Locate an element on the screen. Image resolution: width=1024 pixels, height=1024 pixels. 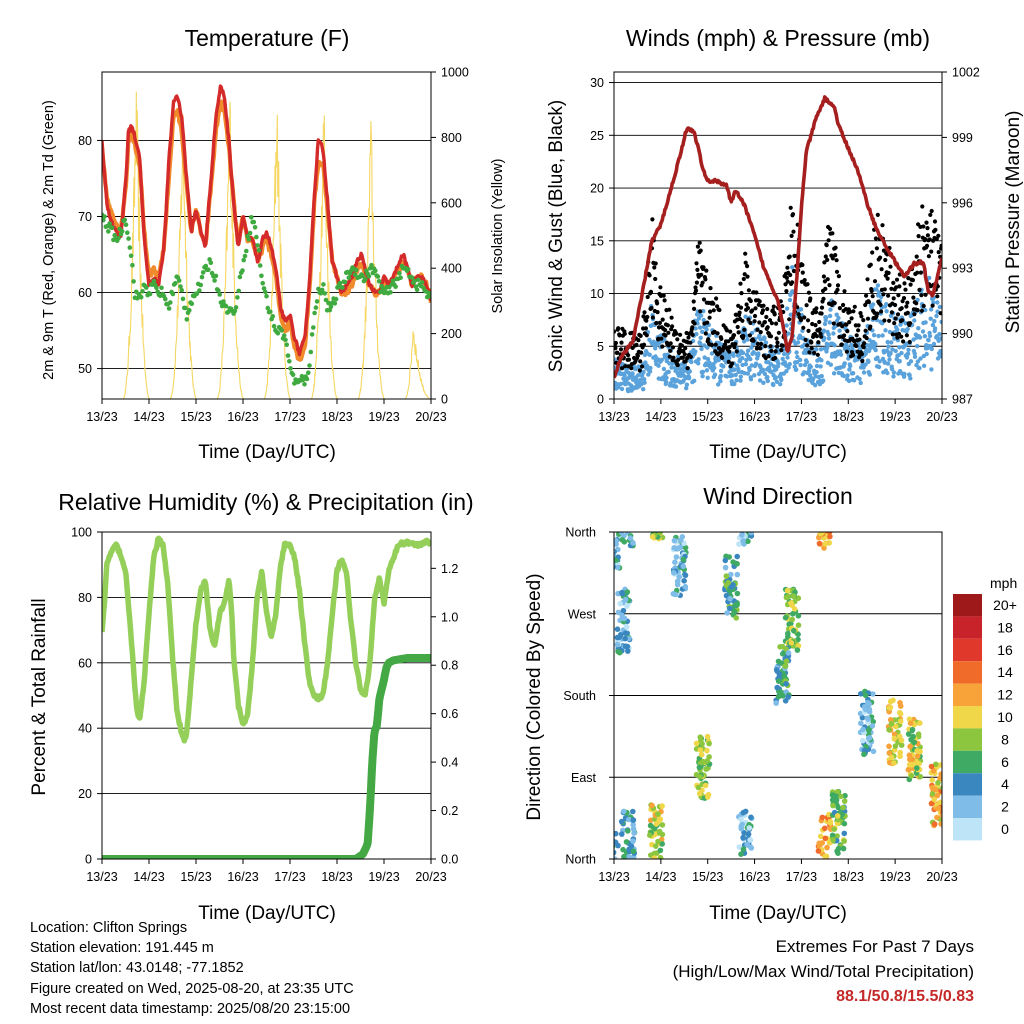
direction-x-tick-label: 13/23 is located at coordinates (613, 877).